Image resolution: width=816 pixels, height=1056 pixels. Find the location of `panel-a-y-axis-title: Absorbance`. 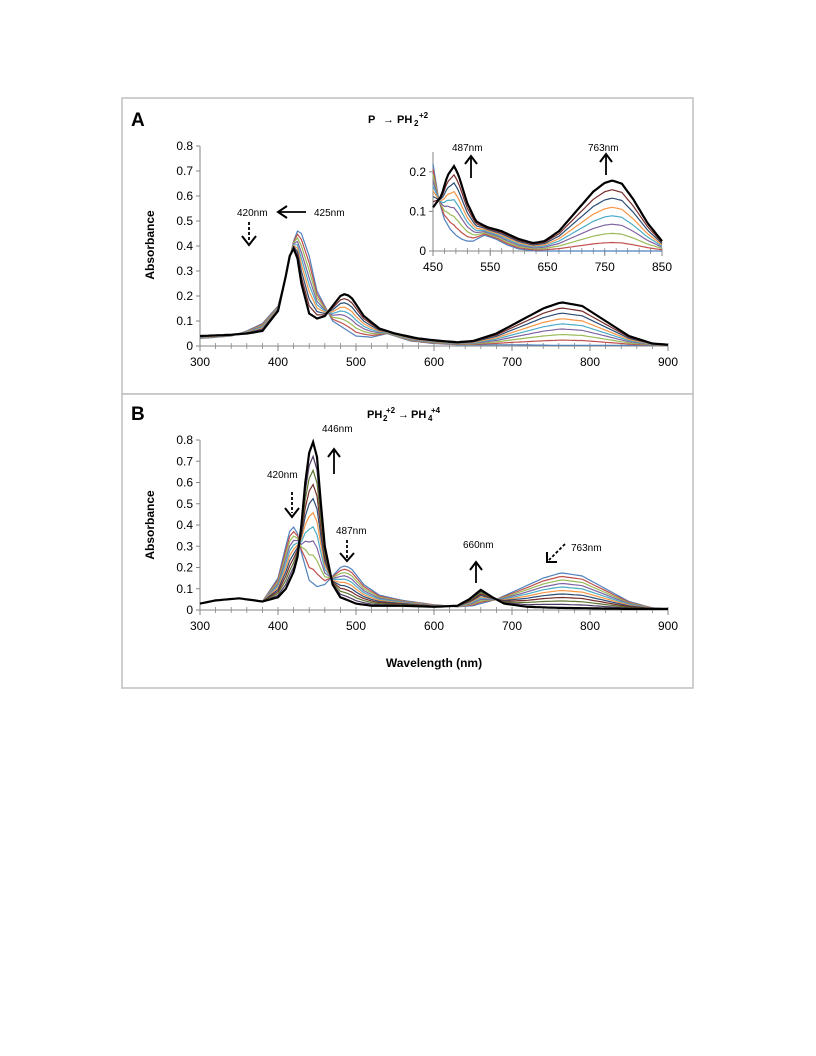

panel-a-y-axis-title: Absorbance is located at coordinates (150, 245).